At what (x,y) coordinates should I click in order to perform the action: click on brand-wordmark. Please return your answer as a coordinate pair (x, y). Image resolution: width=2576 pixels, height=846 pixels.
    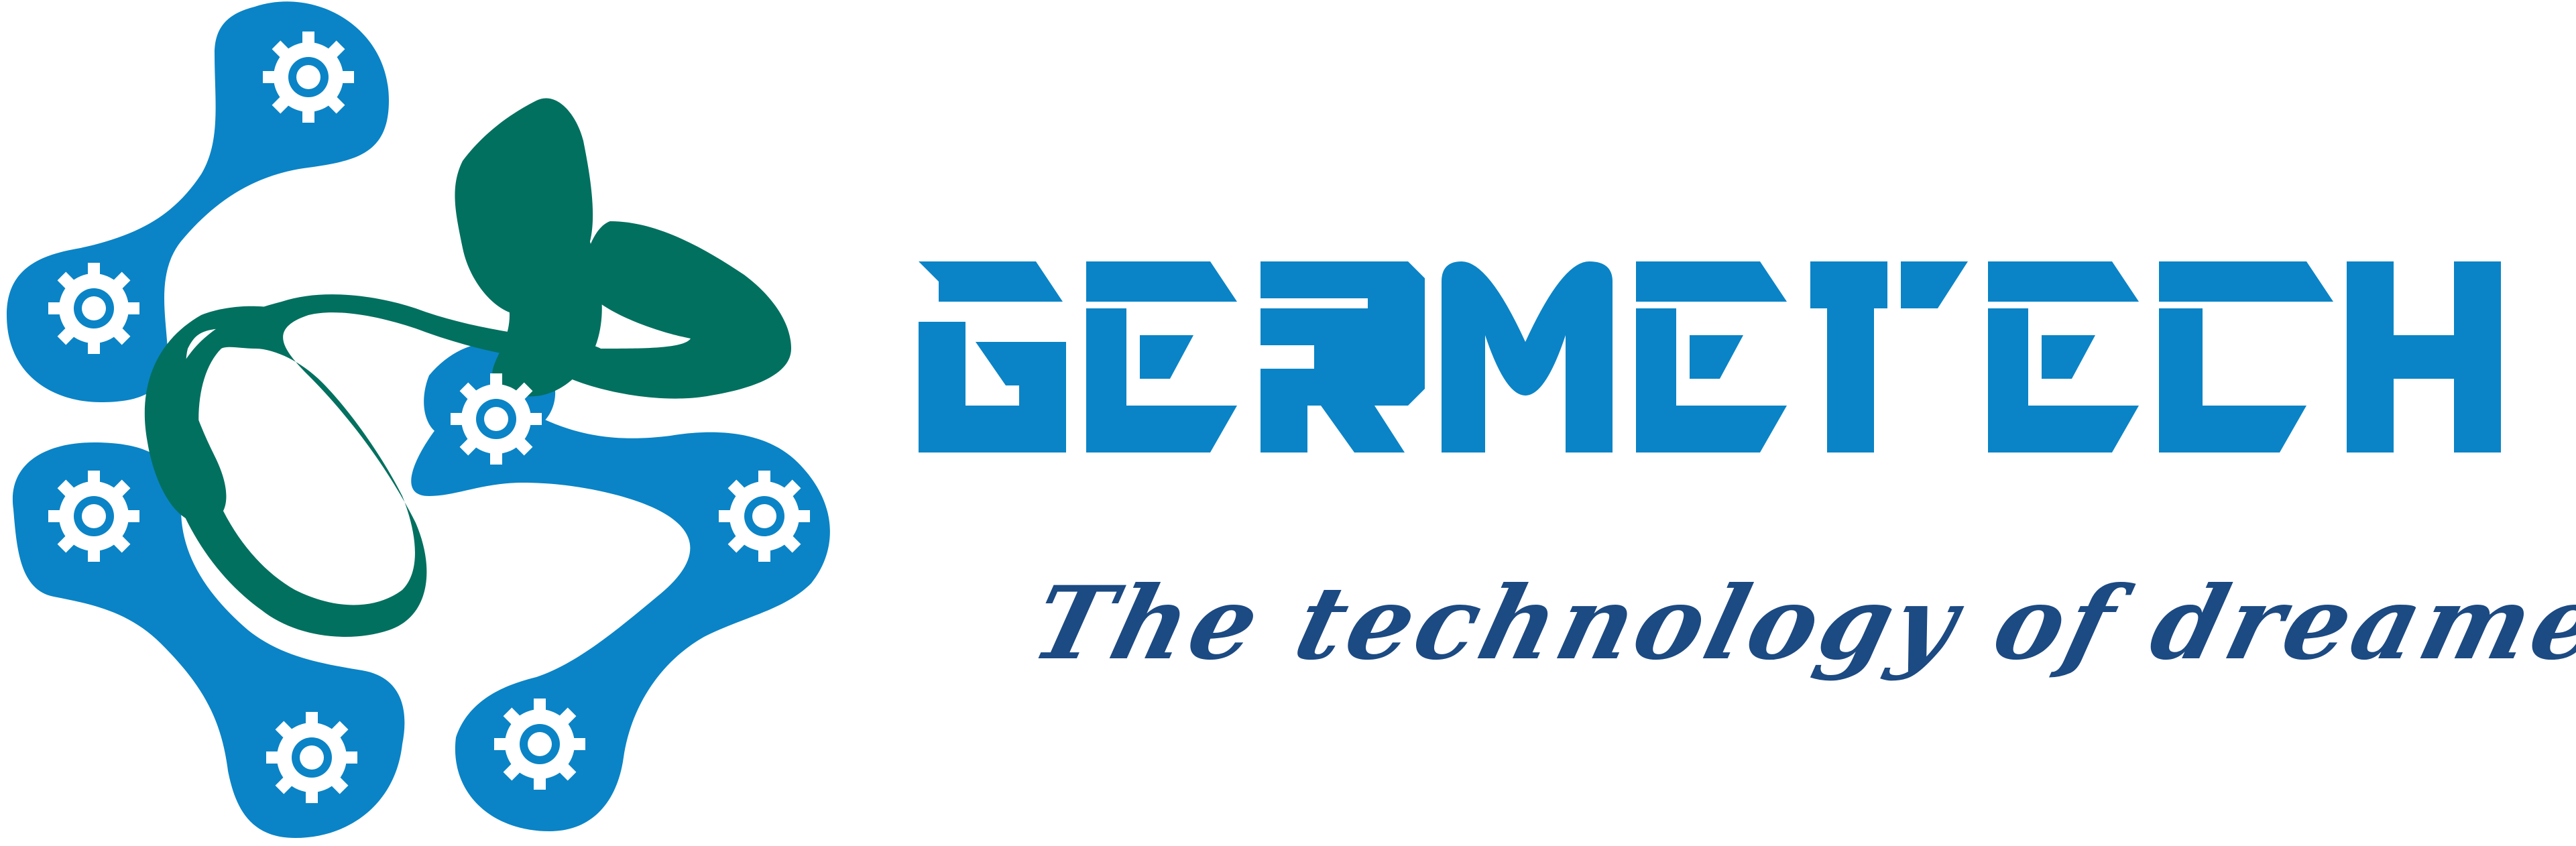
    Looking at the image, I should click on (1710, 357).